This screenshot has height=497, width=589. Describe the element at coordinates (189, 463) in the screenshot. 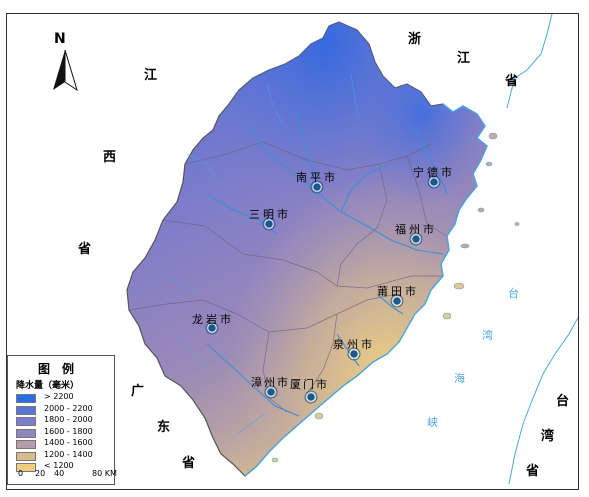

I see `province-label-guangdong-3: 省` at that location.